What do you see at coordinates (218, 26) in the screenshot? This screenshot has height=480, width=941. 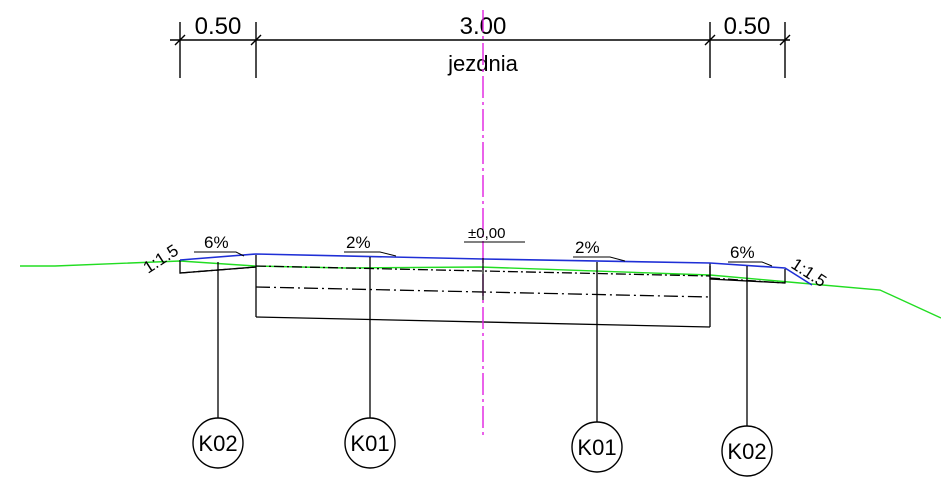 I see `left-shoulder-width: 0.50` at bounding box center [218, 26].